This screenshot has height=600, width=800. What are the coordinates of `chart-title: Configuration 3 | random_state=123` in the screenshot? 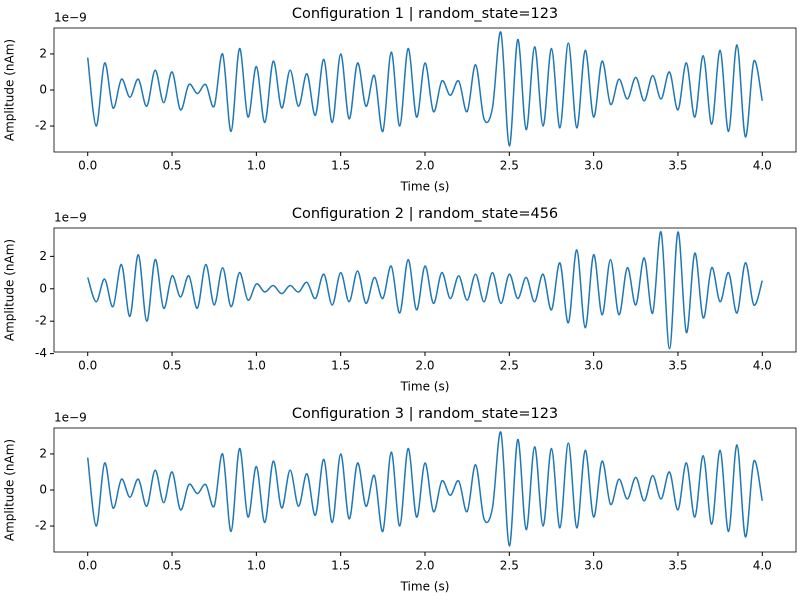 It's located at (425, 414).